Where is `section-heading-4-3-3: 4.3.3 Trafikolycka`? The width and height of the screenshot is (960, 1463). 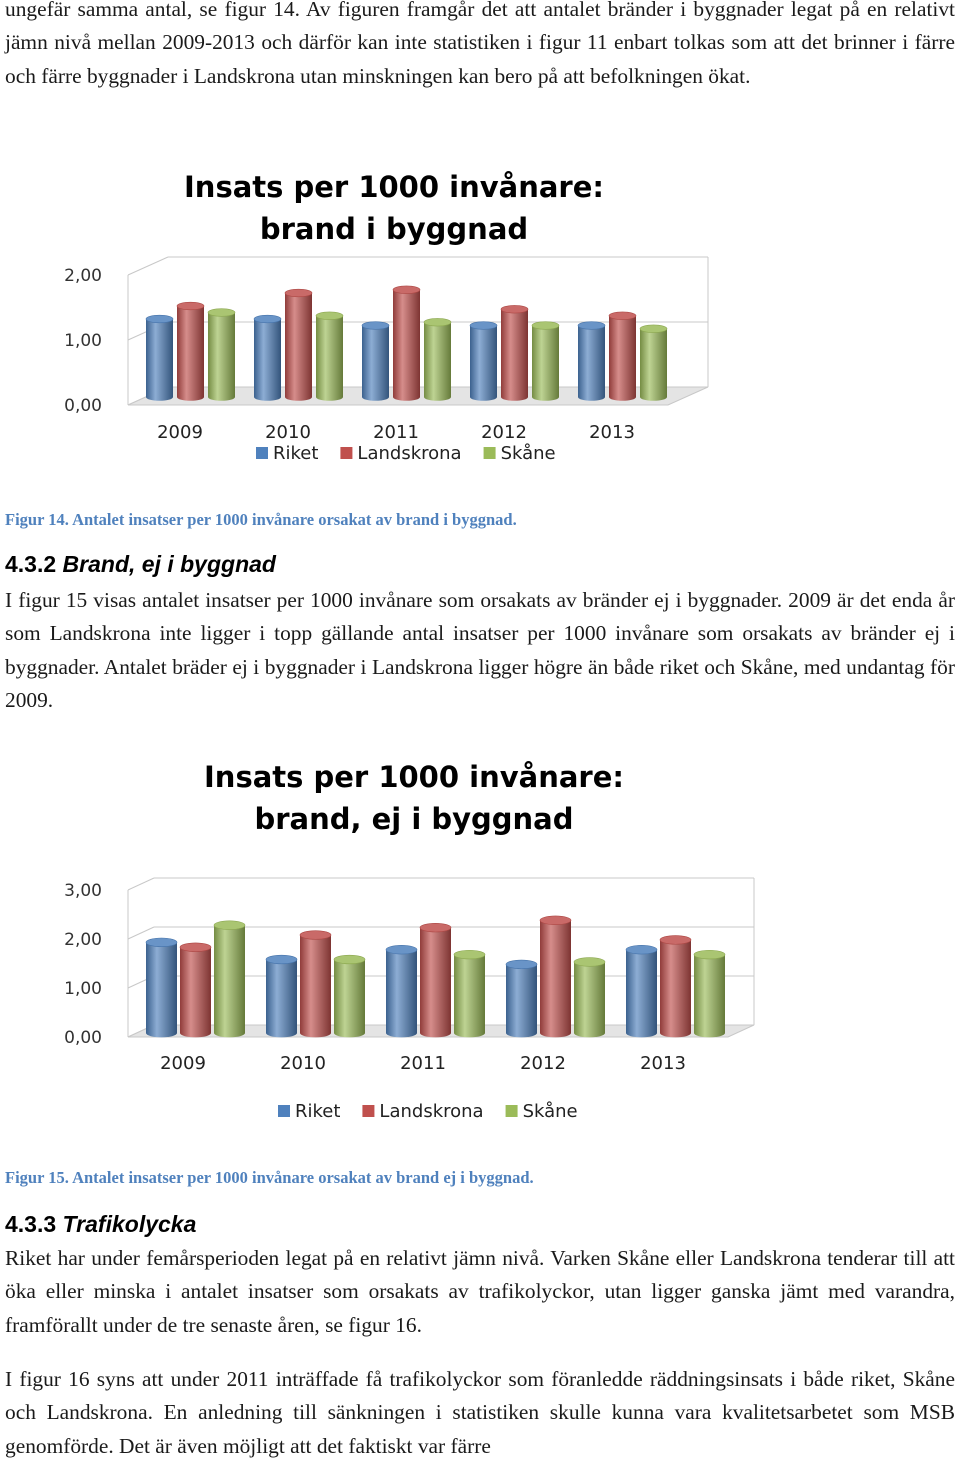
section-heading-4-3-3: 4.3.3 Trafikolycka is located at coordinates (100, 1224).